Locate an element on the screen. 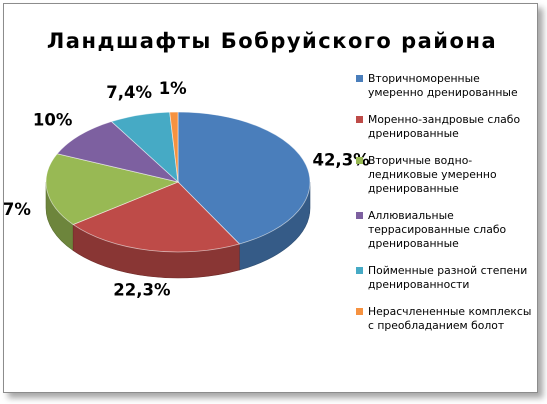 The image size is (547, 404). data-label-1: 22,3% is located at coordinates (142, 289).